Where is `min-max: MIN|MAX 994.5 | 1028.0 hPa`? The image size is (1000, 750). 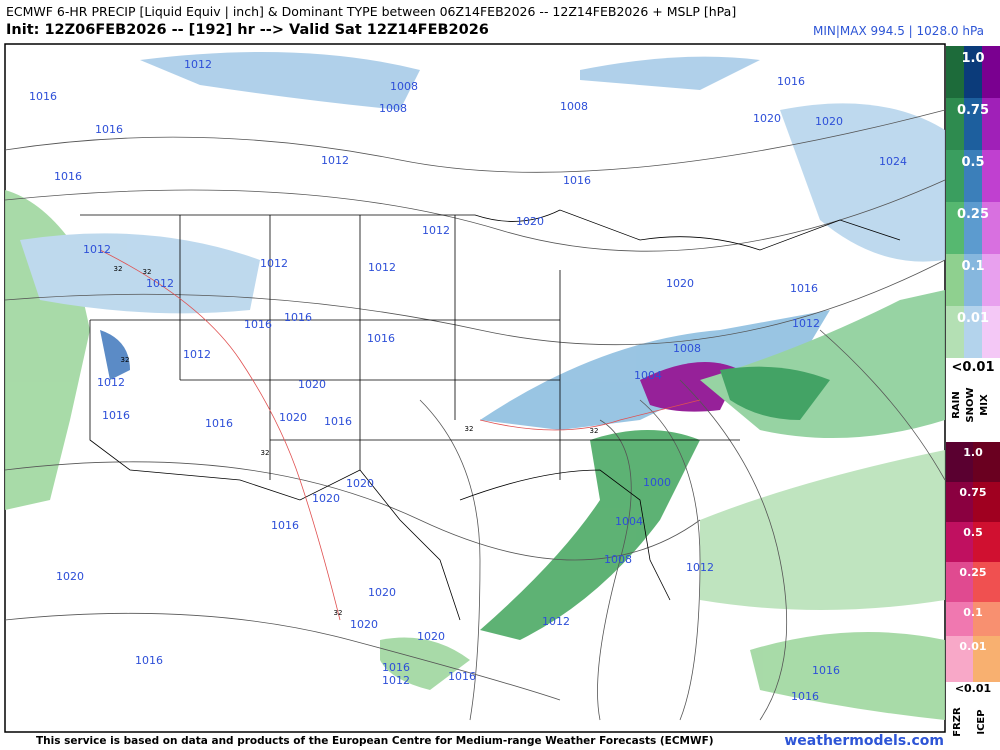
min-max: MIN|MAX 994.5 | 1028.0 hPa is located at coordinates (898, 31).